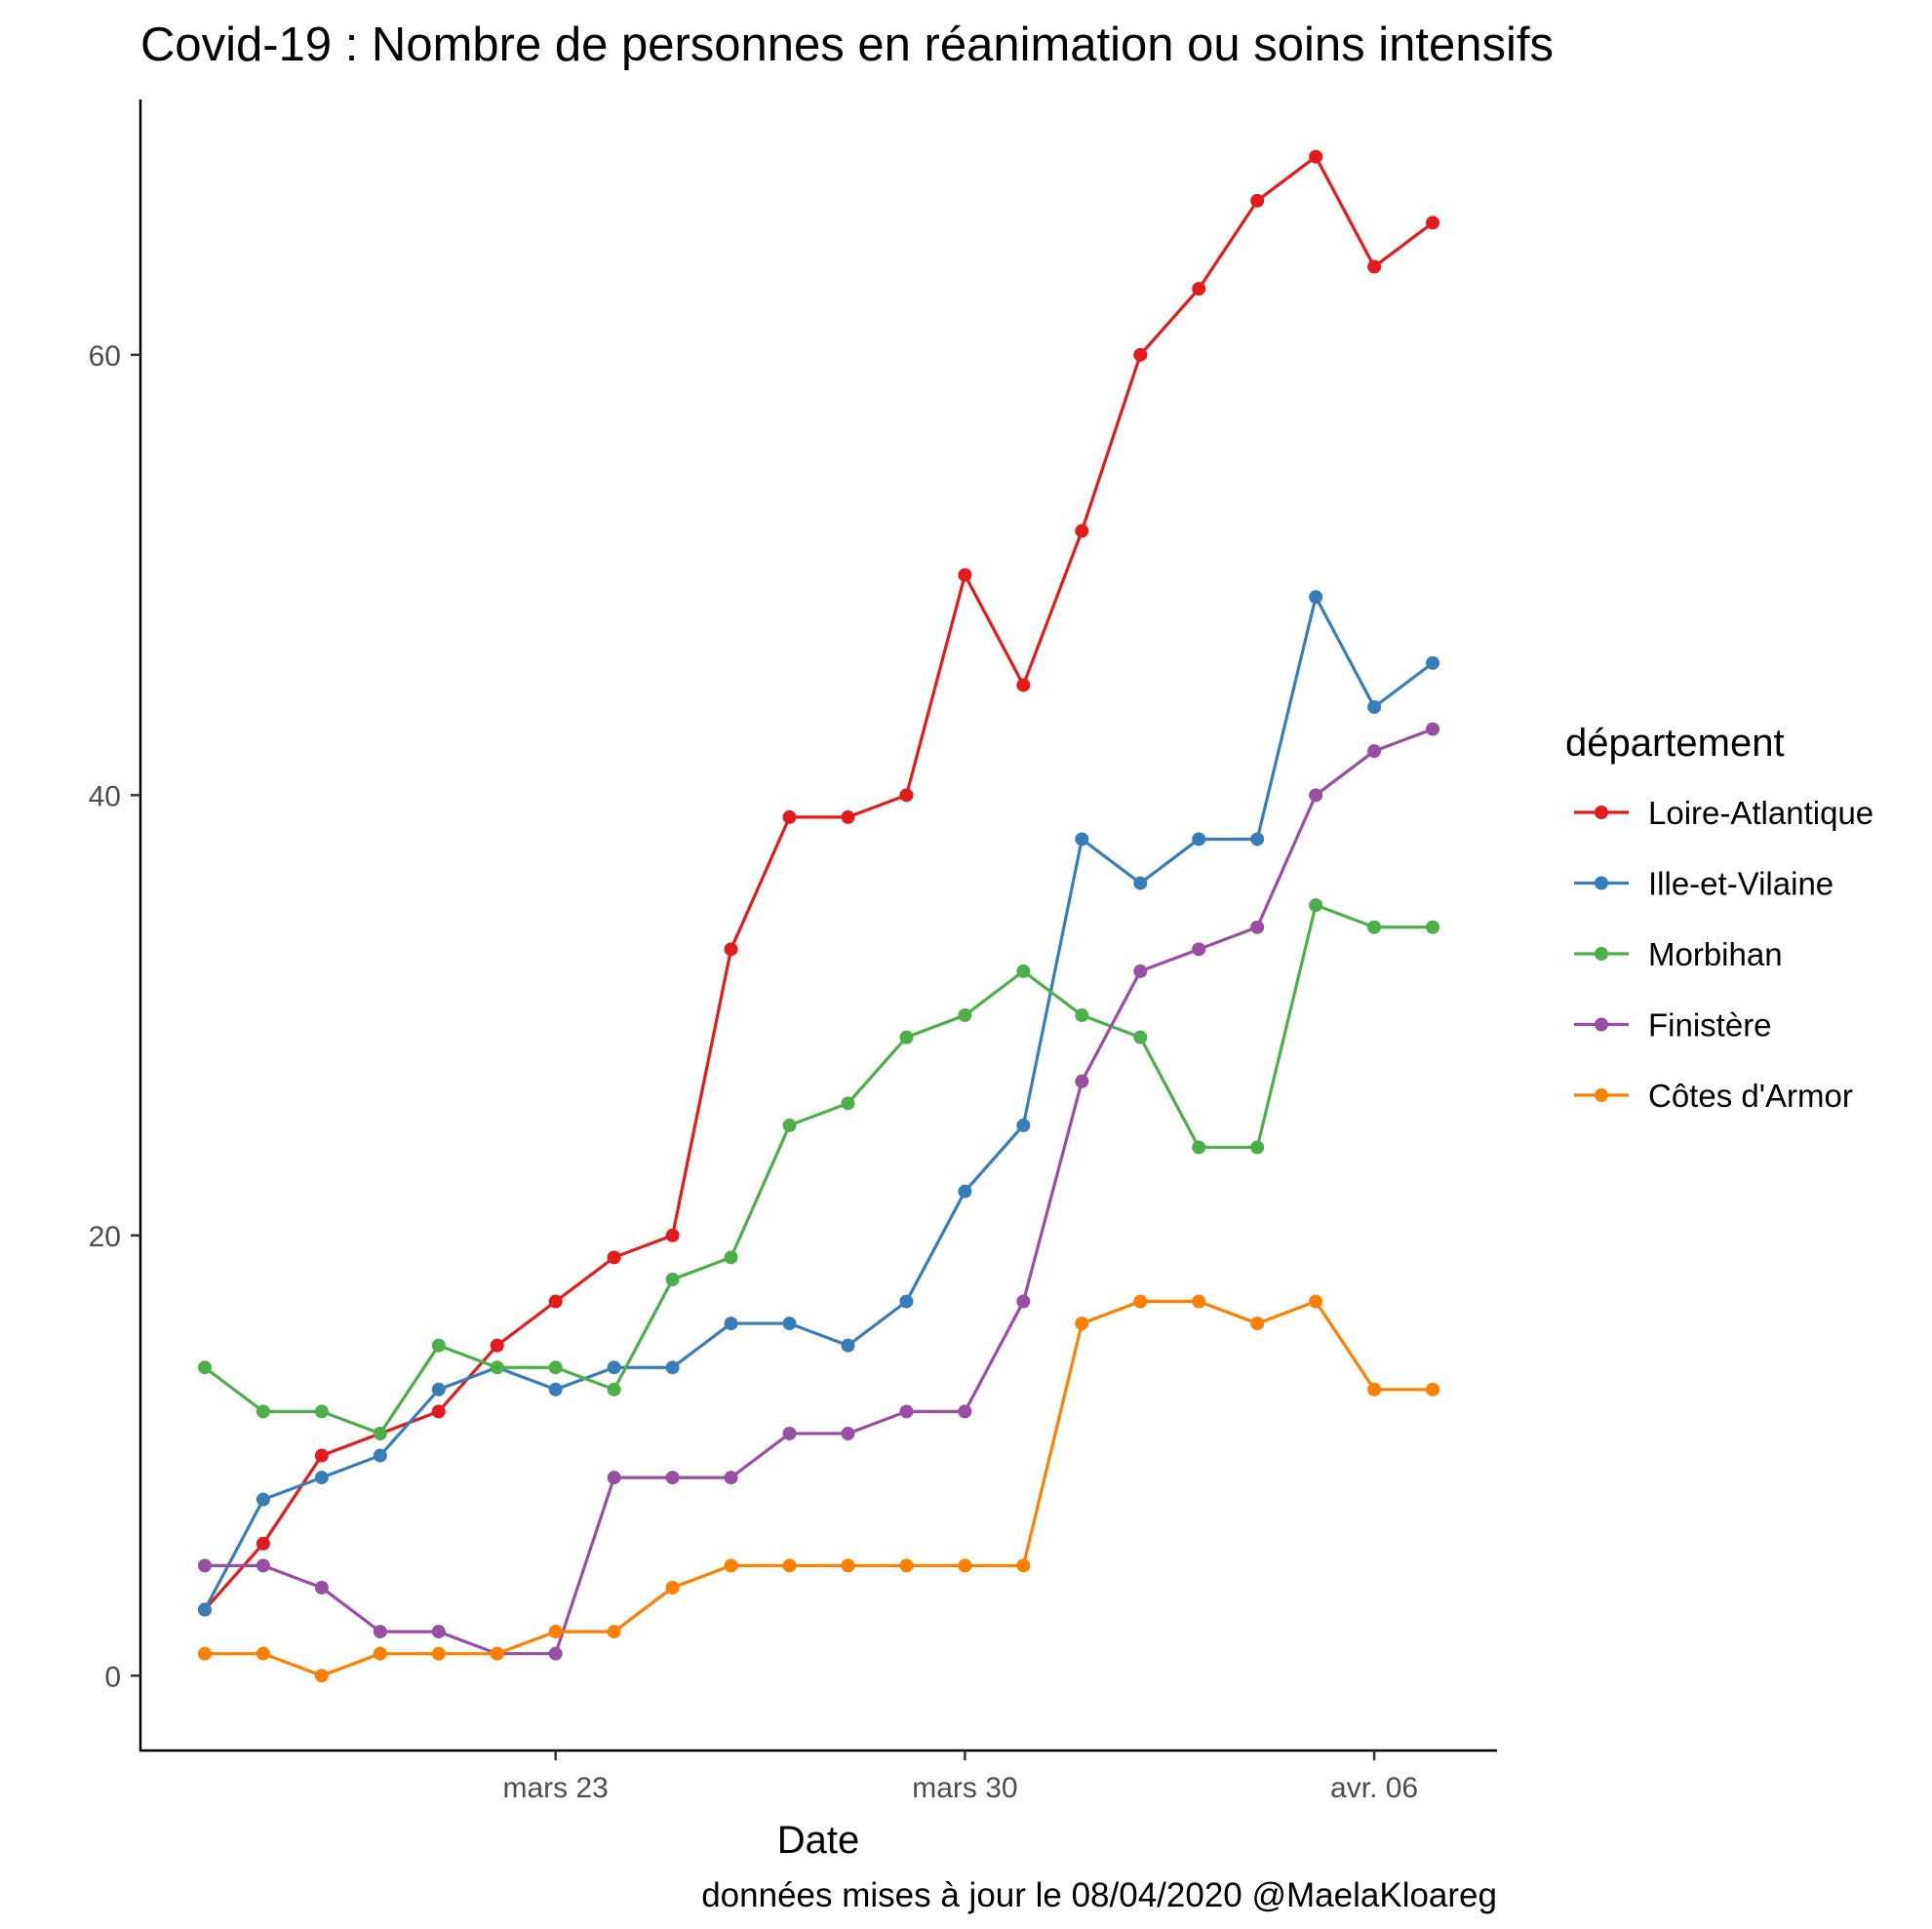 The width and height of the screenshot is (1932, 1929). I want to click on series-line, so click(819, 1488).